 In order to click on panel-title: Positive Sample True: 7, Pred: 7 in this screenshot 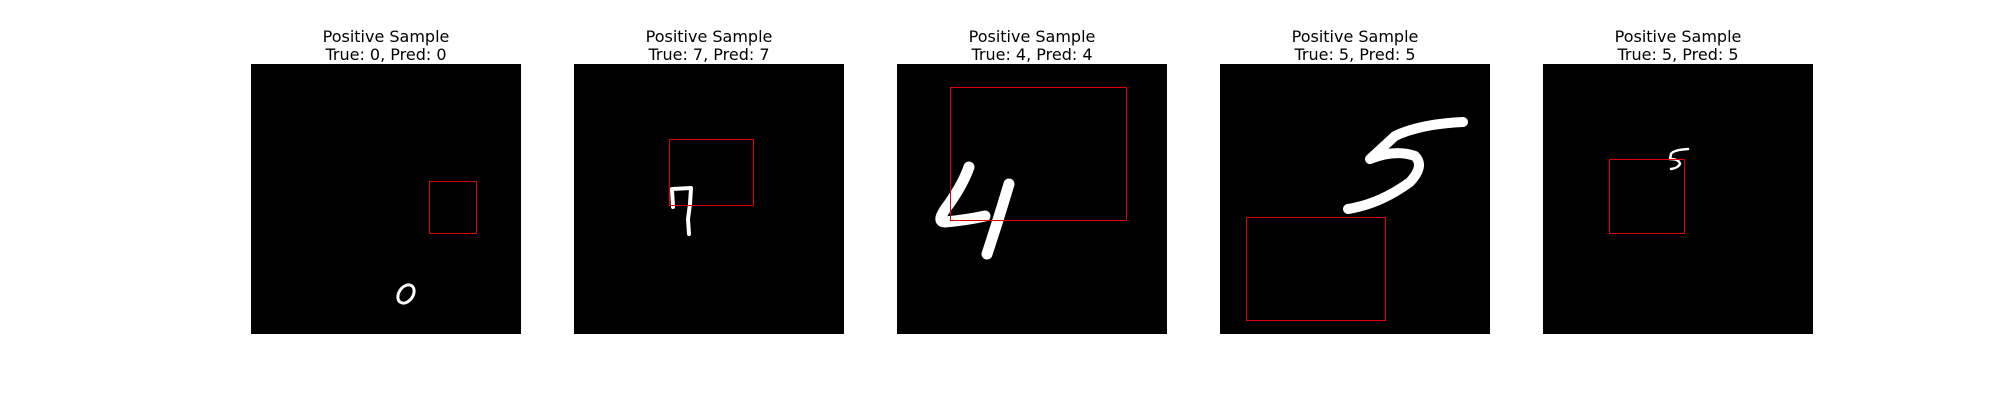, I will do `click(709, 46)`.